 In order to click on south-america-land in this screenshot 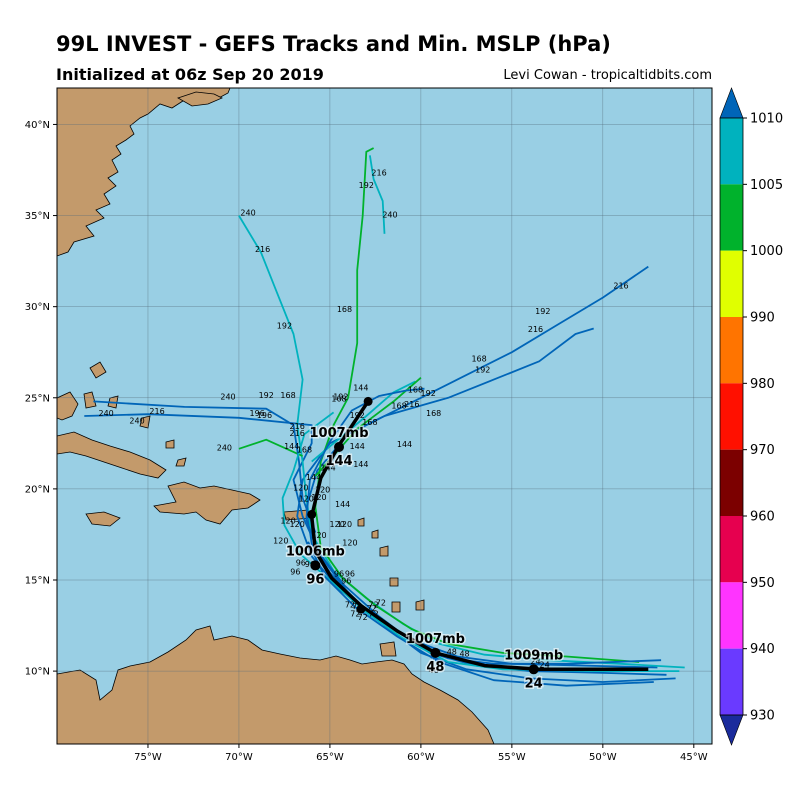, I will do `click(276, 684)`.